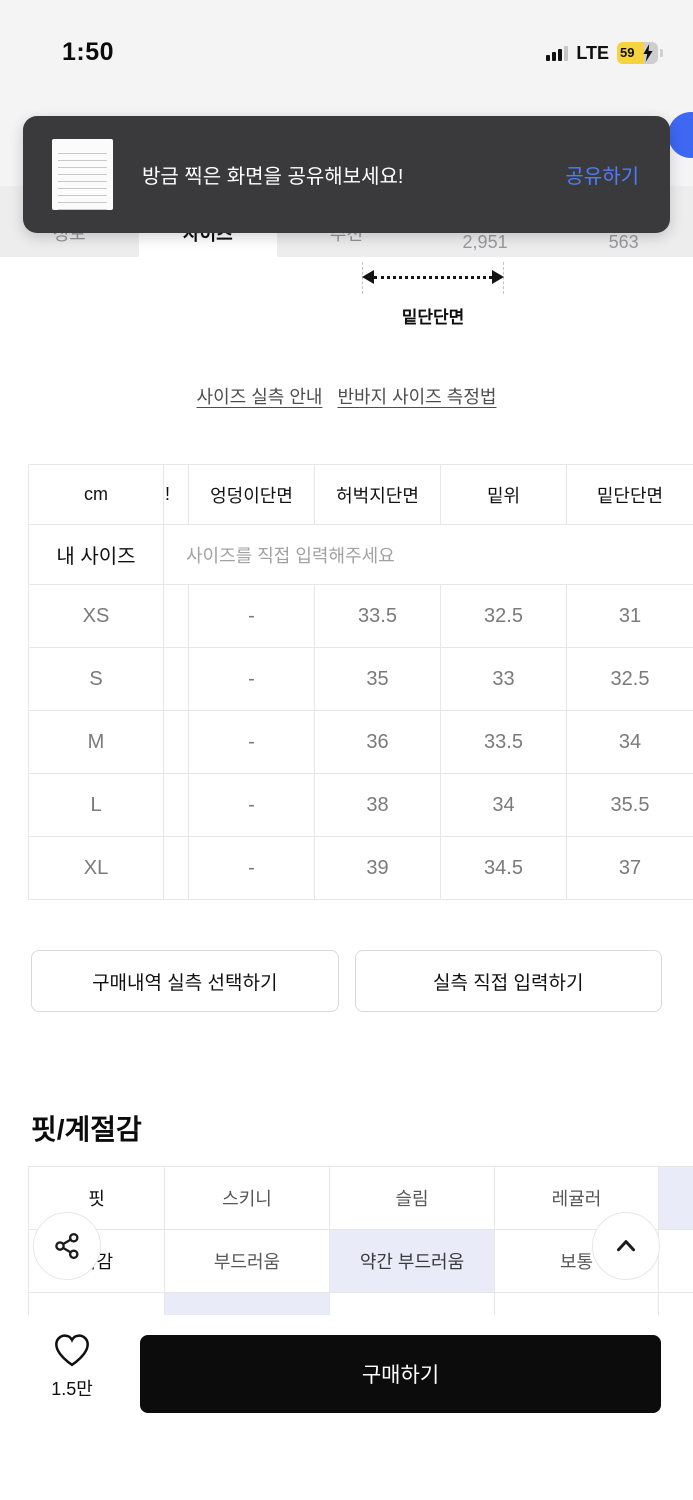  I want to click on size-measure-guide-link: 사이즈 실측 안내, so click(259, 397).